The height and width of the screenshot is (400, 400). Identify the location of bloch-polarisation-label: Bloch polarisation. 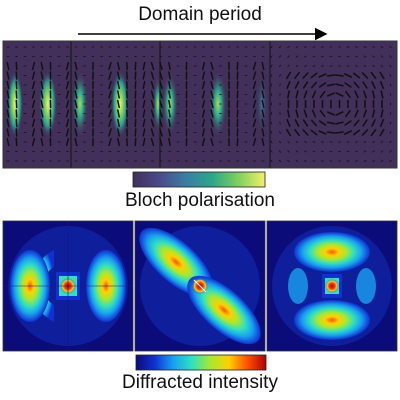
(200, 200).